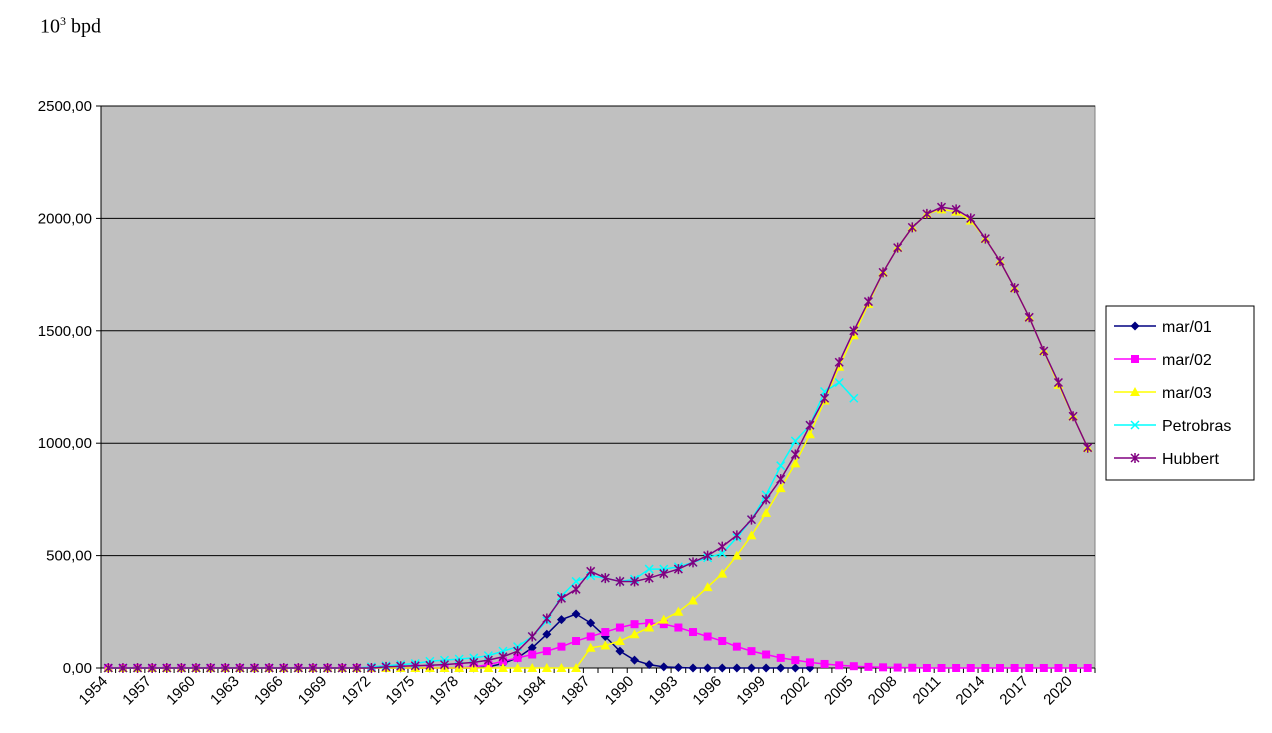 The image size is (1272, 733). I want to click on legend, so click(1180, 393).